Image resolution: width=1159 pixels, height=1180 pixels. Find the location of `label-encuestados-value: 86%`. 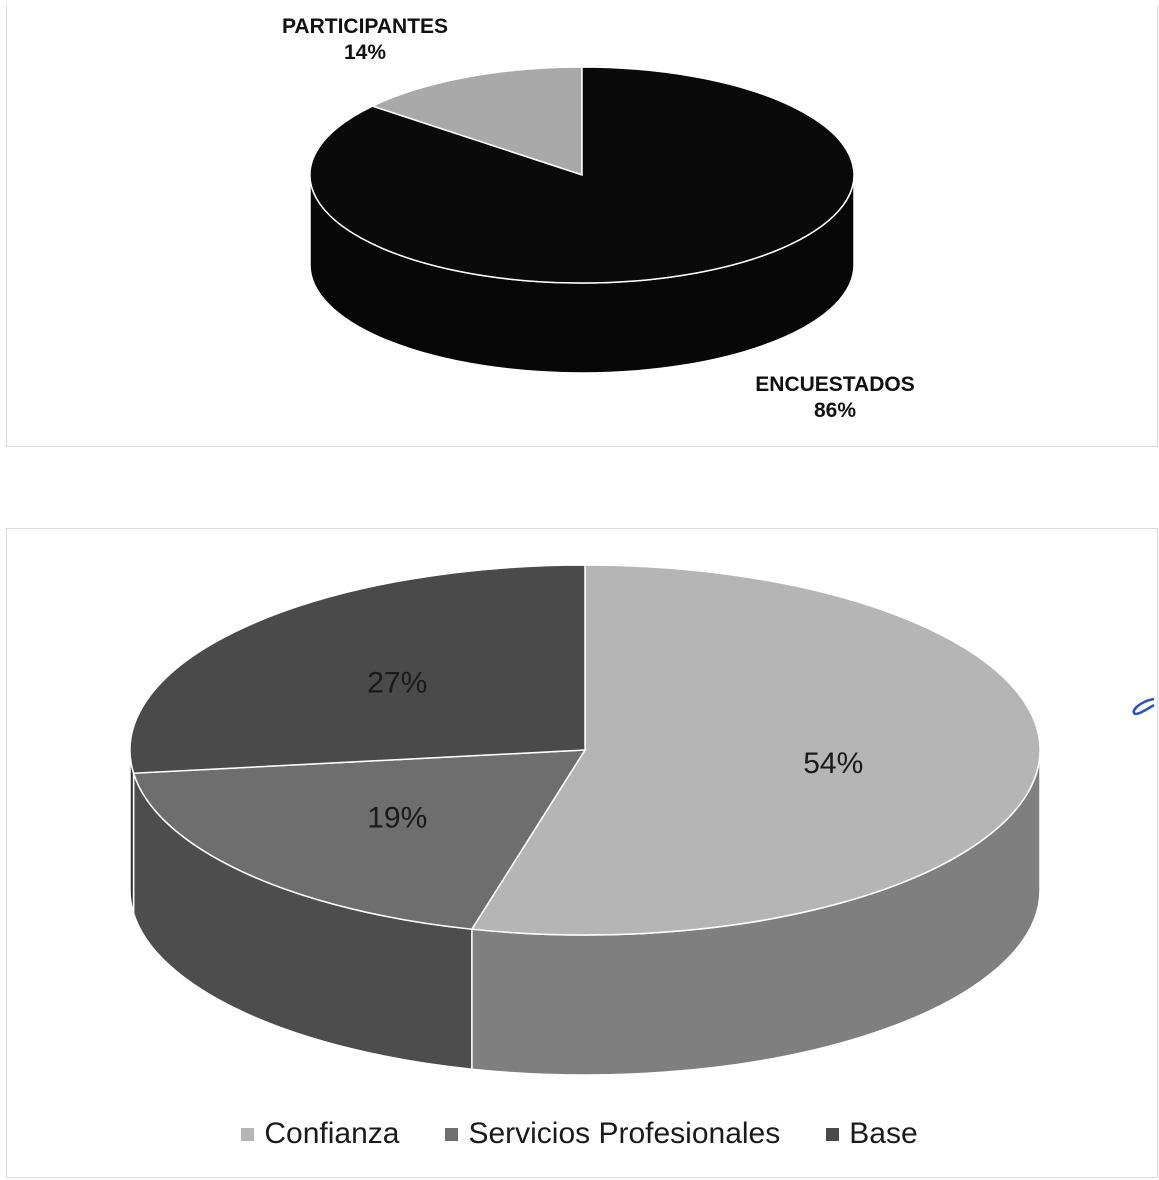

label-encuestados-value: 86% is located at coordinates (835, 410).